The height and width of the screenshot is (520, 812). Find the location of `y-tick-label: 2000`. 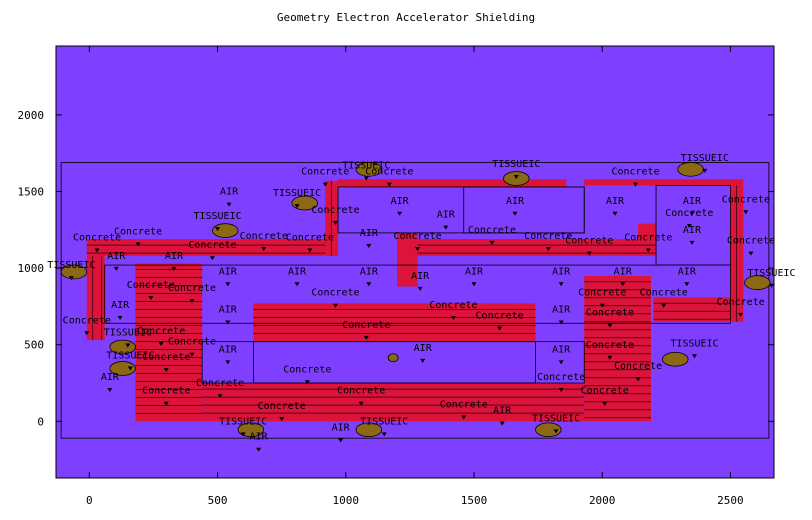

y-tick-label: 2000 is located at coordinates (31, 115).